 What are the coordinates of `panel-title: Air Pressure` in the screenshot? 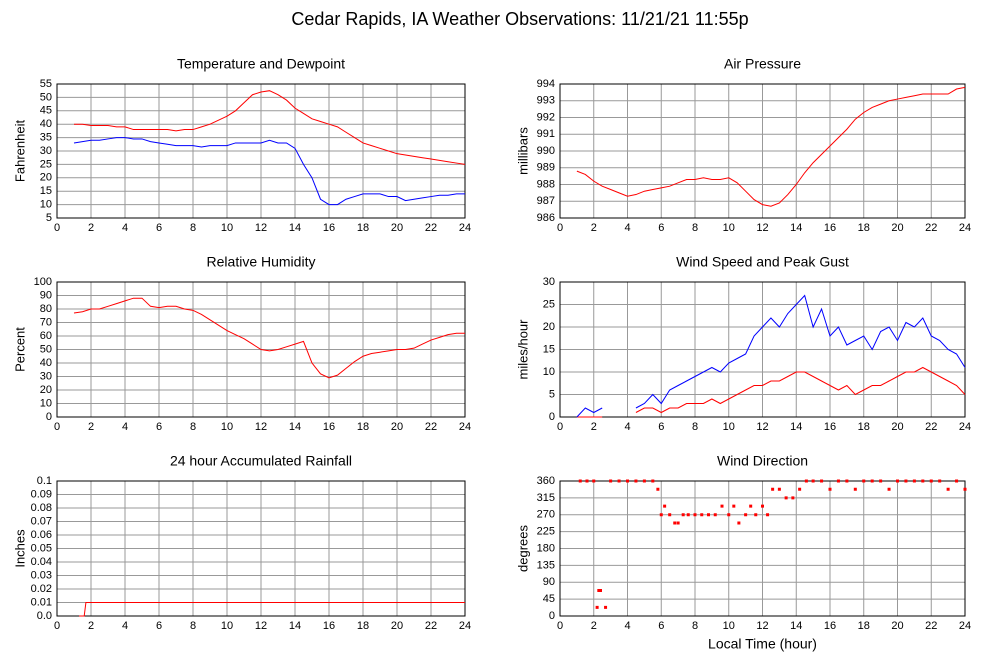 It's located at (762, 64).